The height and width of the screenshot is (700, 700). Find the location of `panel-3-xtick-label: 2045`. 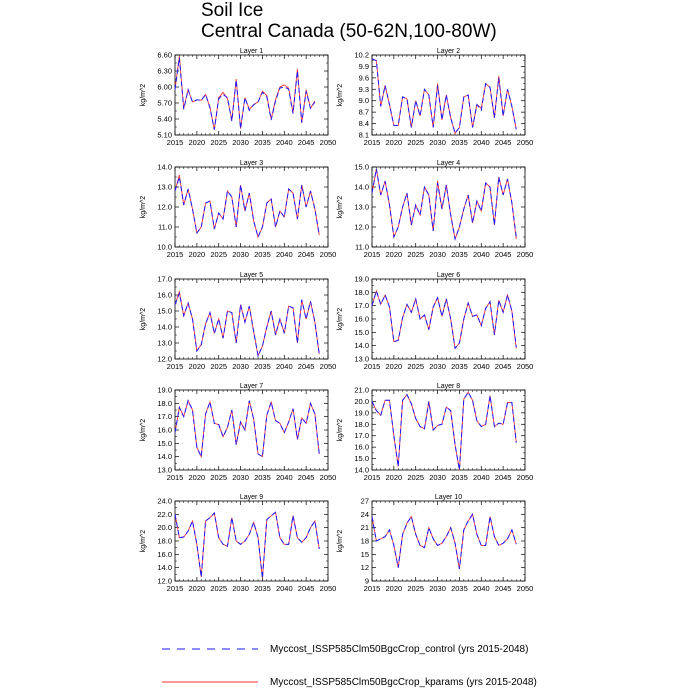

panel-3-xtick-label: 2045 is located at coordinates (306, 254).